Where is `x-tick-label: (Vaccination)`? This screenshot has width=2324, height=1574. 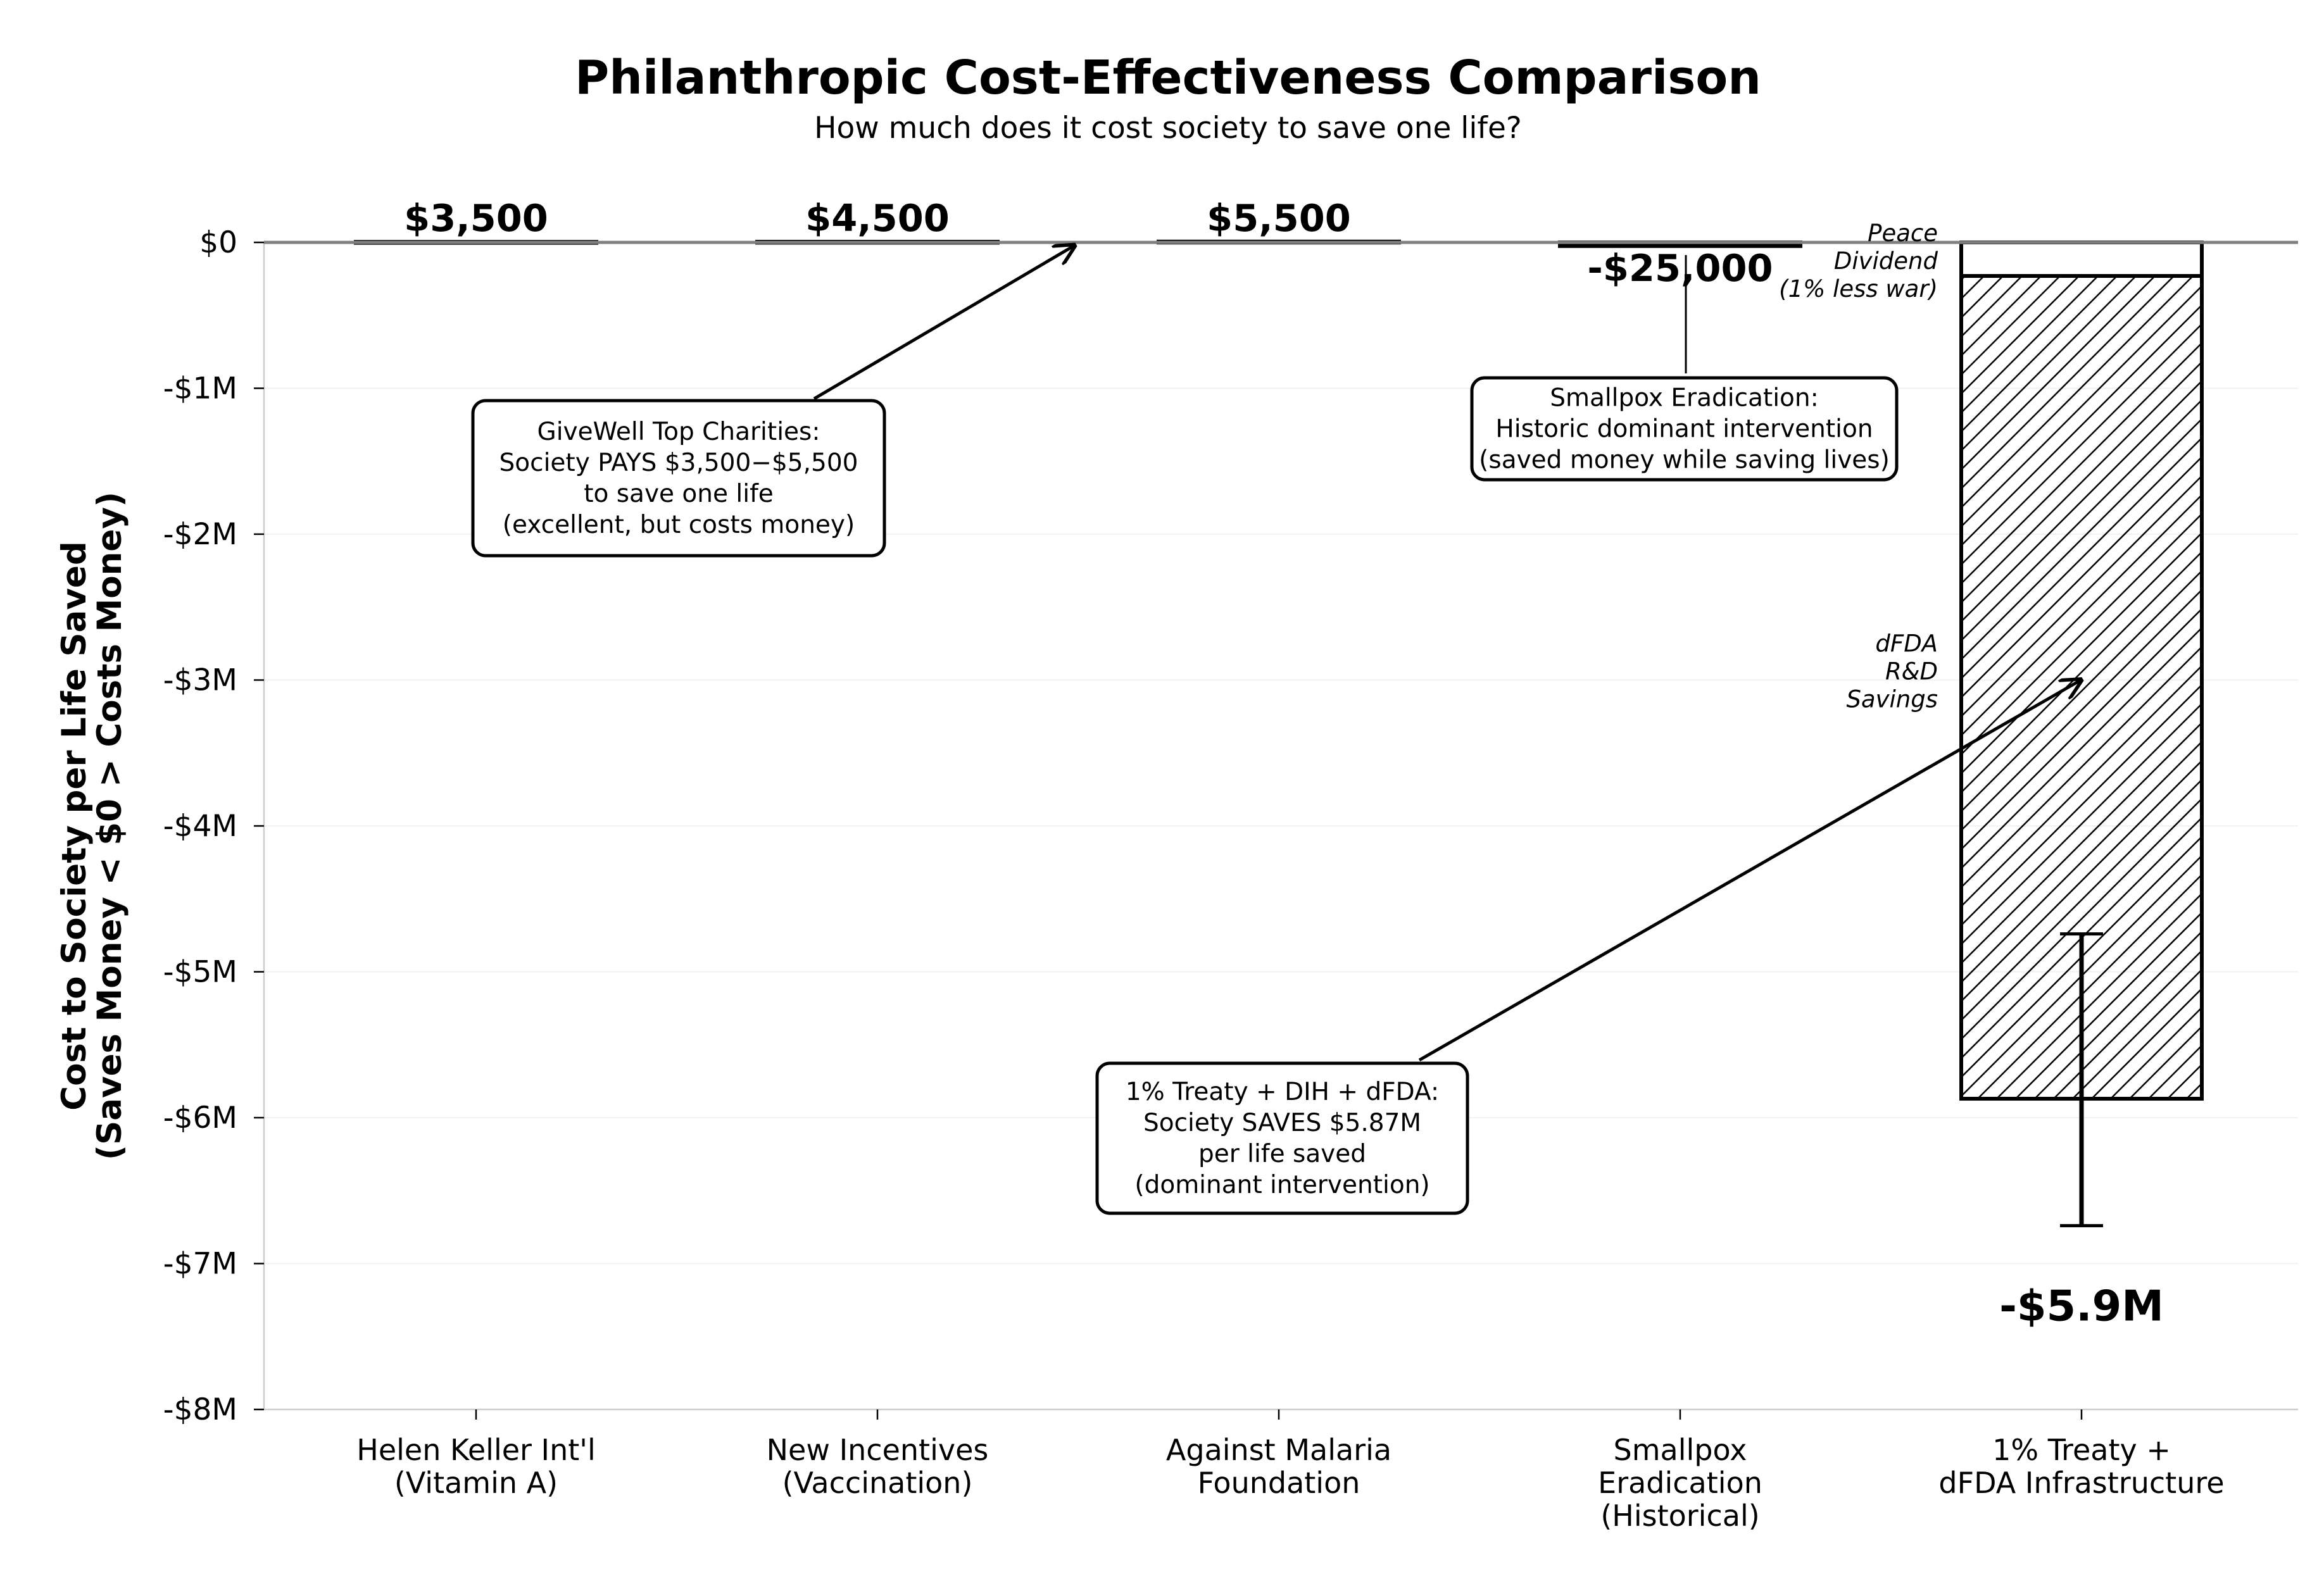
x-tick-label: (Vaccination) is located at coordinates (878, 1483).